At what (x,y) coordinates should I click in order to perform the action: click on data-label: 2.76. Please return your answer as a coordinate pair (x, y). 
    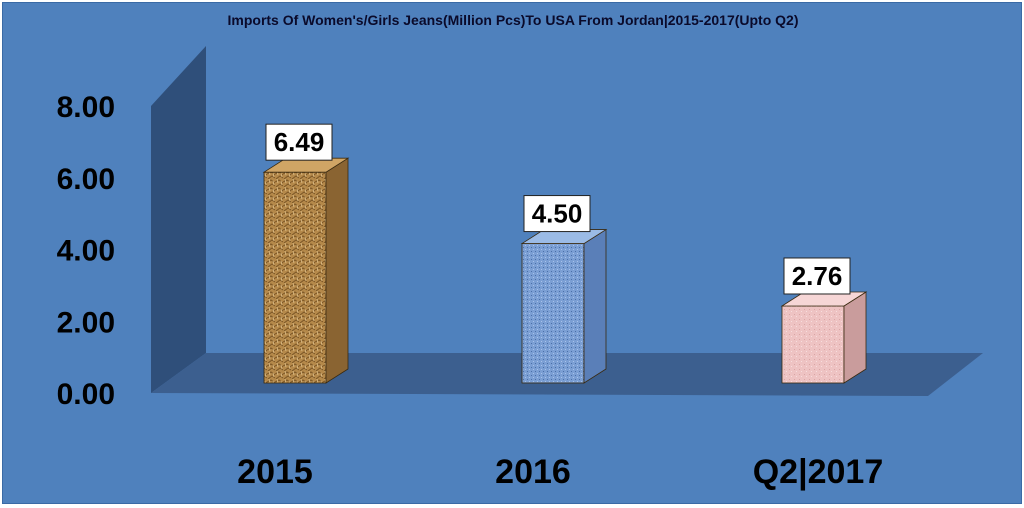
    Looking at the image, I should click on (817, 276).